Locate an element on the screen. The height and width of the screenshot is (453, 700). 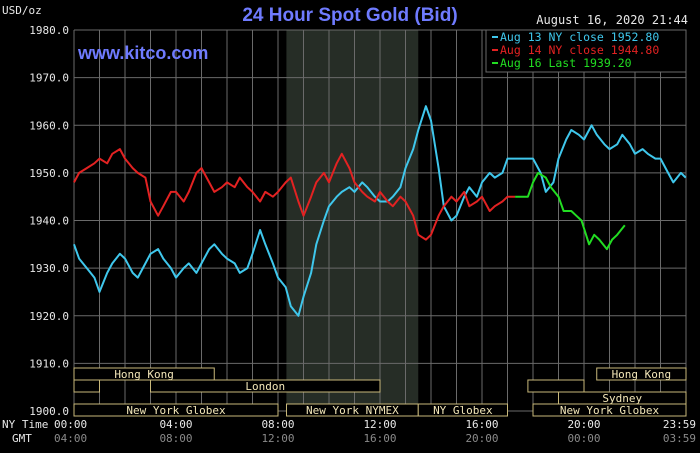
unit-label: USD/oz is located at coordinates (22, 10).